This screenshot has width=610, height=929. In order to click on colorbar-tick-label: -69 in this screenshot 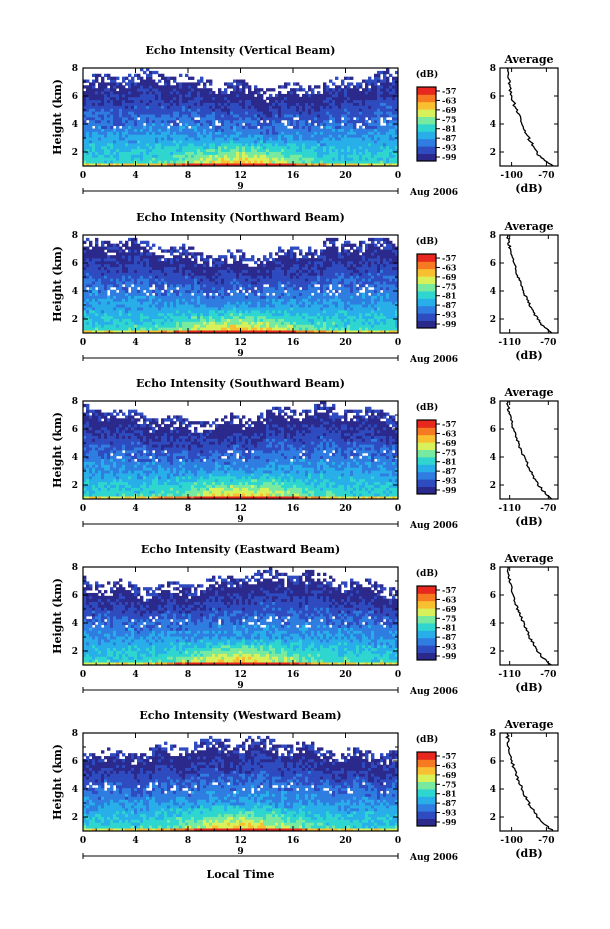, I will do `click(449, 277)`.